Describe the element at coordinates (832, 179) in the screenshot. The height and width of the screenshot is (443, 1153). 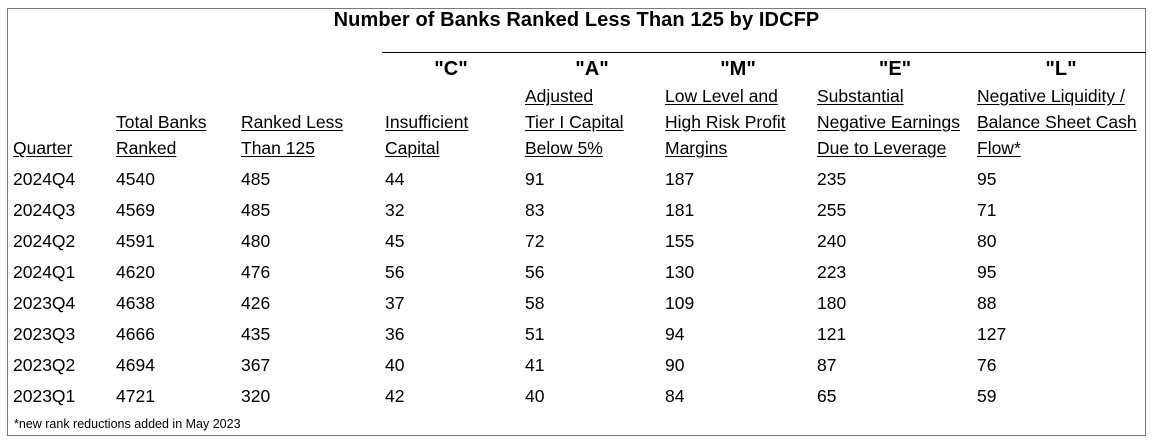
I see `cell-substantial-negative-earnings: 235` at that location.